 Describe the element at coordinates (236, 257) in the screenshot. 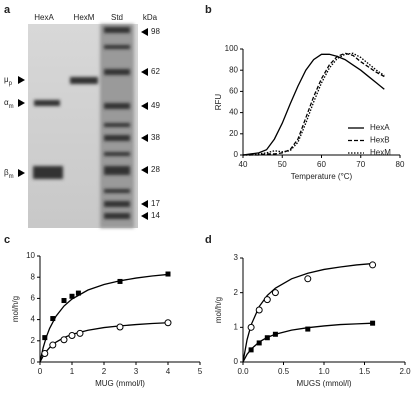

I see `y-tick-label: 3` at that location.